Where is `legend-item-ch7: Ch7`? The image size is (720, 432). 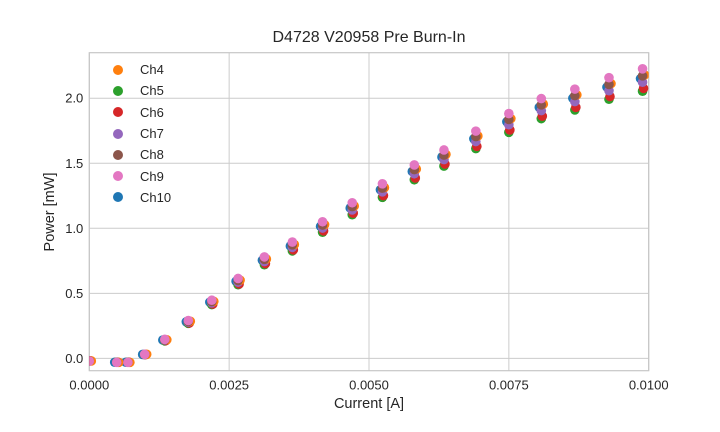
legend-item-ch7: Ch7 is located at coordinates (142, 133).